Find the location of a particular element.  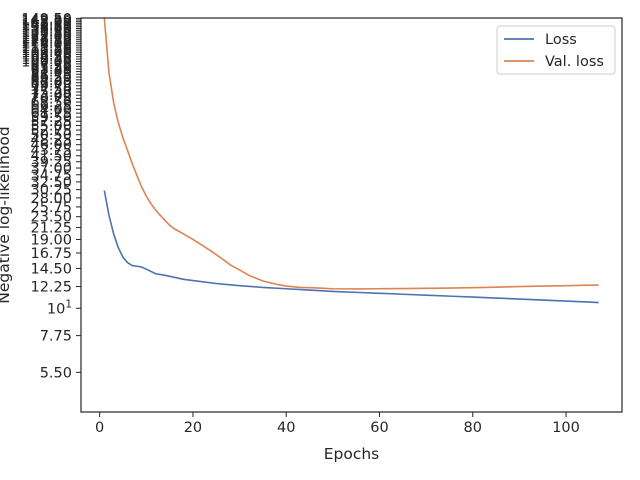

x-tick-label: 80 is located at coordinates (473, 428).